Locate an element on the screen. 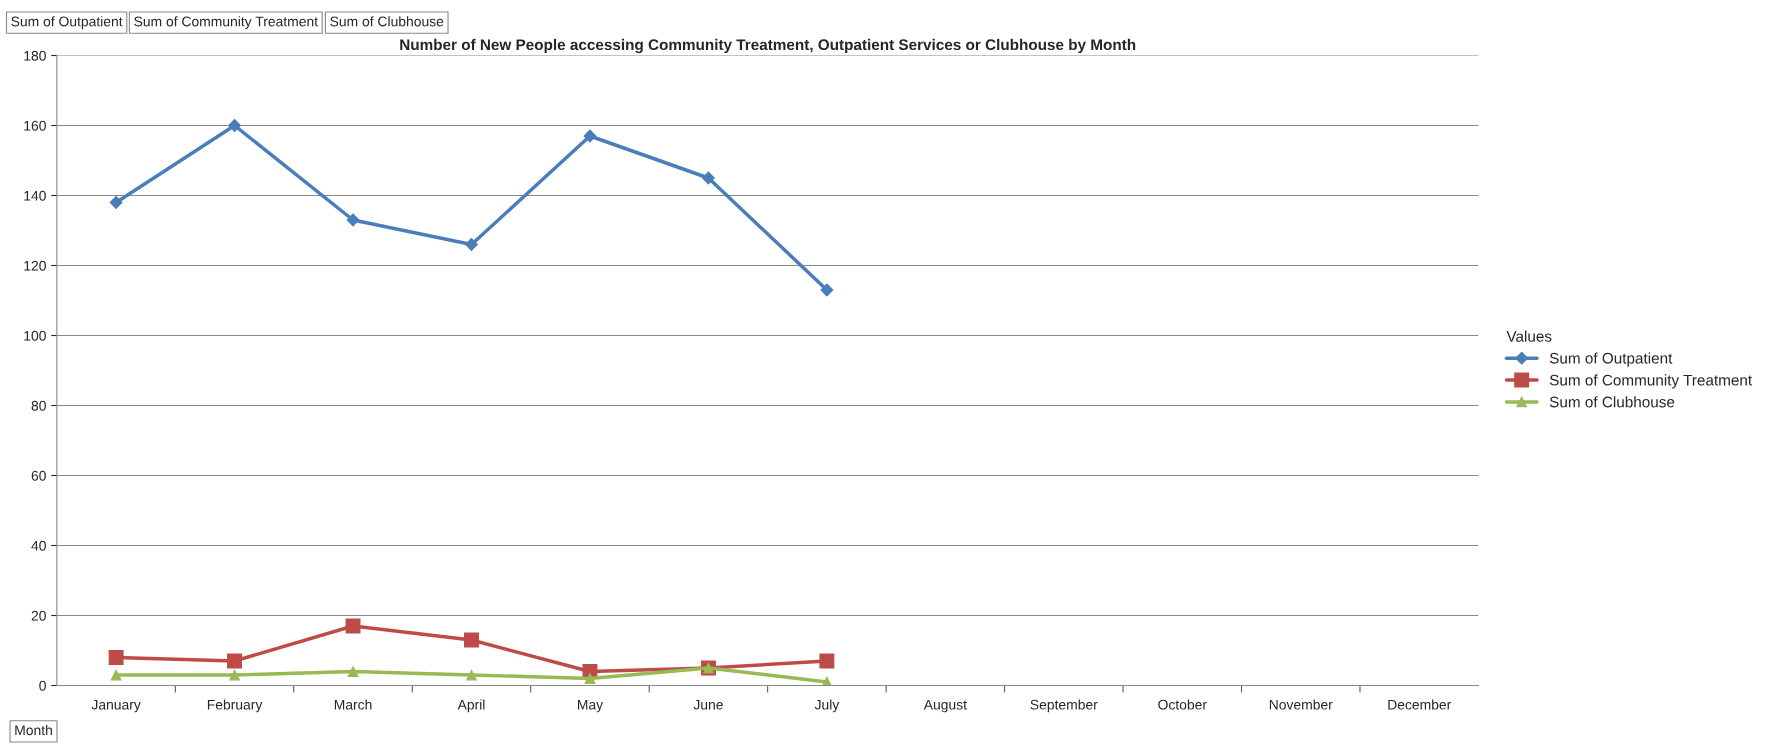  y-tick-label: 20 is located at coordinates (38, 615).